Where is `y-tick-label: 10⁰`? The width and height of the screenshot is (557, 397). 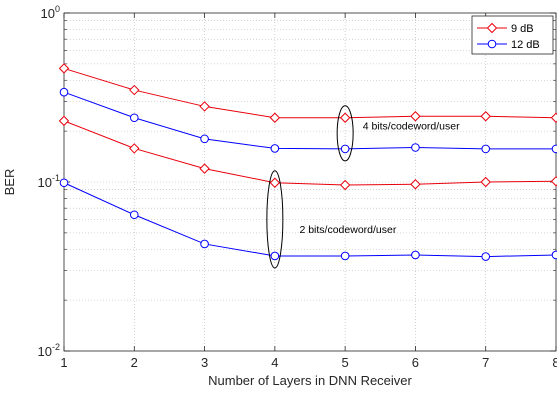 y-tick-label: 10⁰ is located at coordinates (50, 12).